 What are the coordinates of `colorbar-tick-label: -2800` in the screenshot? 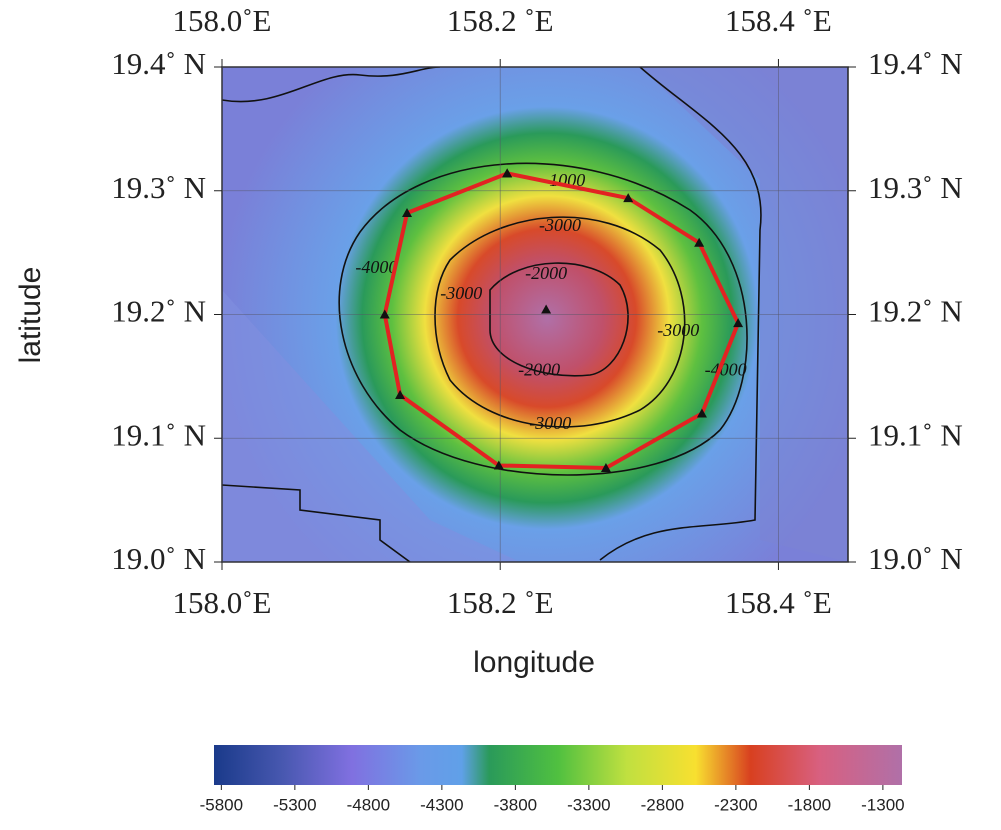 It's located at (662, 804).